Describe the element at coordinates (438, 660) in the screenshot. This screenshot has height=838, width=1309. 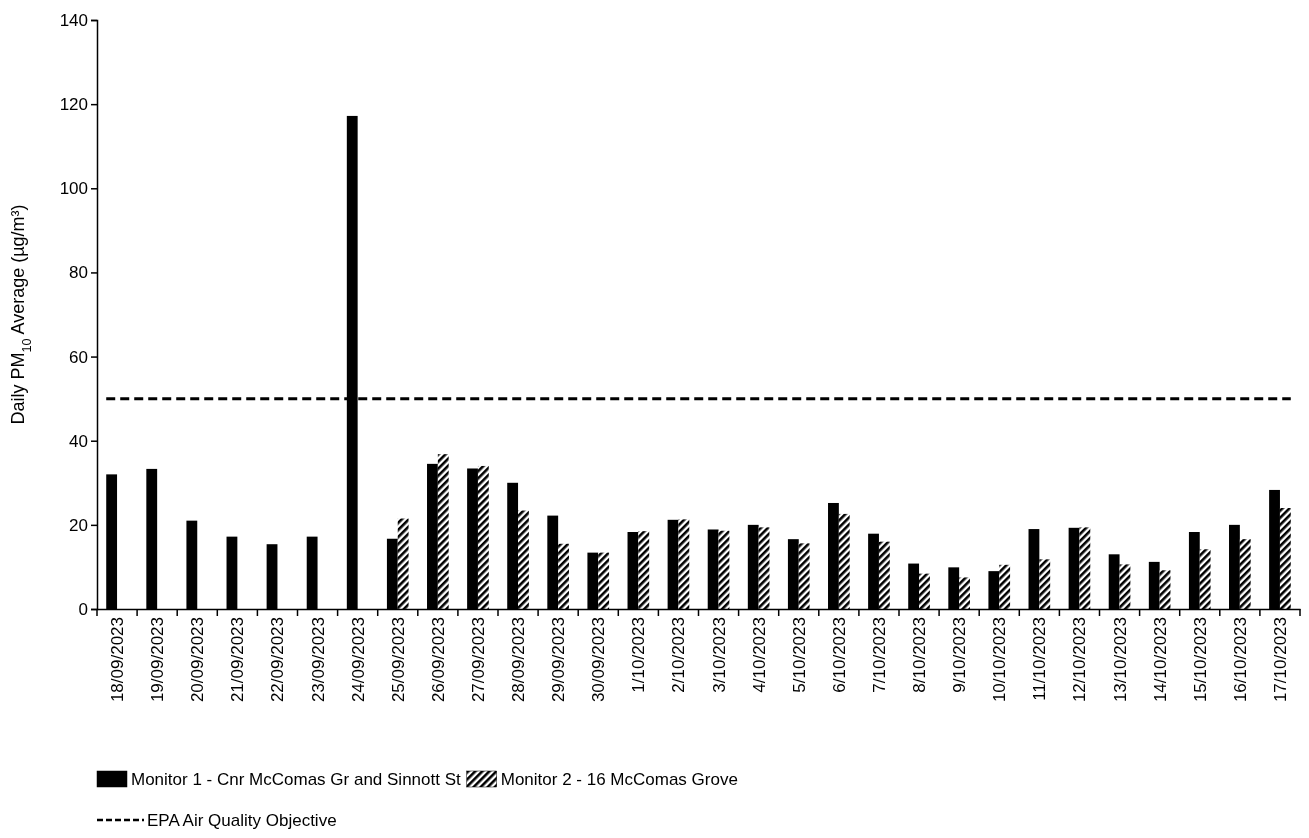
I see `x-tick-label: 26/09/2023` at that location.